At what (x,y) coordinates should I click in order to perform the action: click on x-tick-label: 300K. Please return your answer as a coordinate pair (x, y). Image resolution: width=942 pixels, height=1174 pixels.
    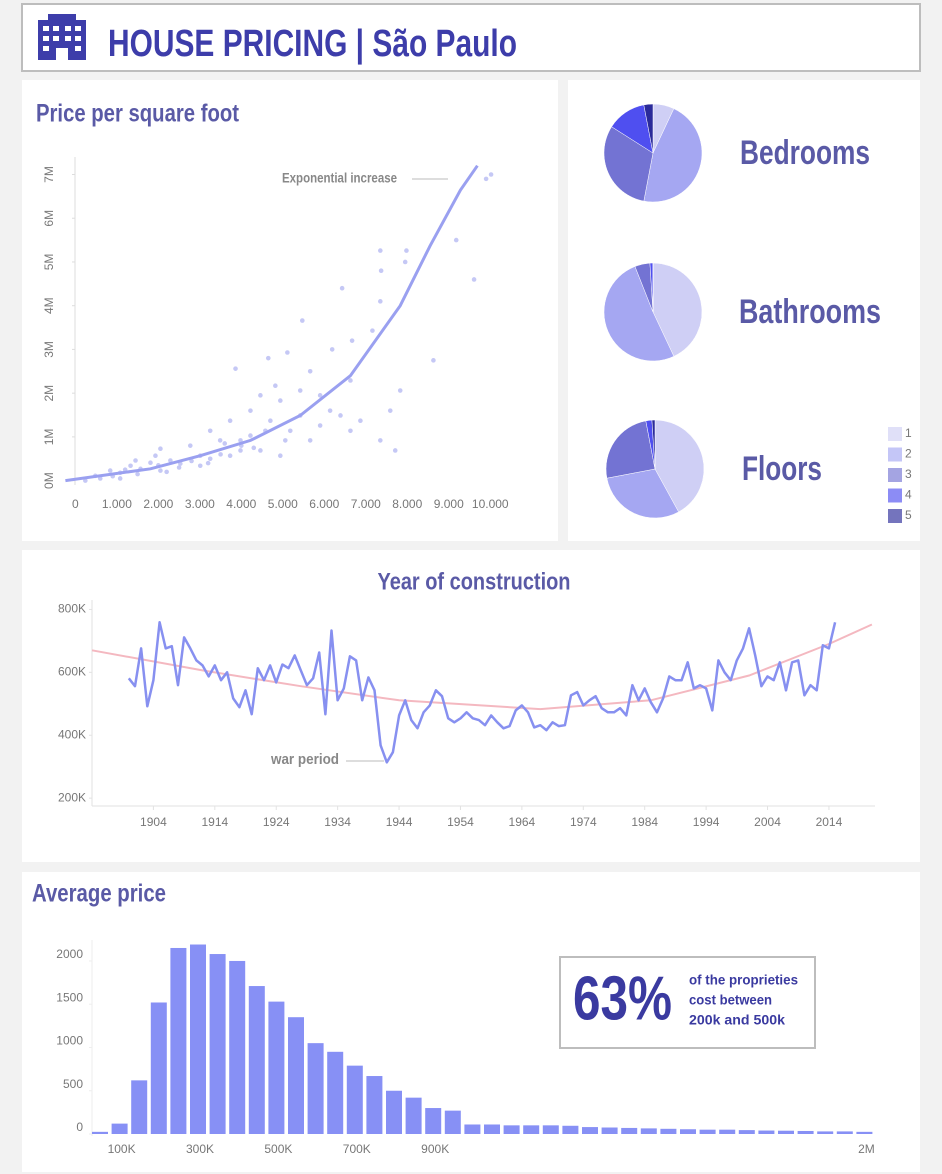
    Looking at the image, I should click on (200, 1149).